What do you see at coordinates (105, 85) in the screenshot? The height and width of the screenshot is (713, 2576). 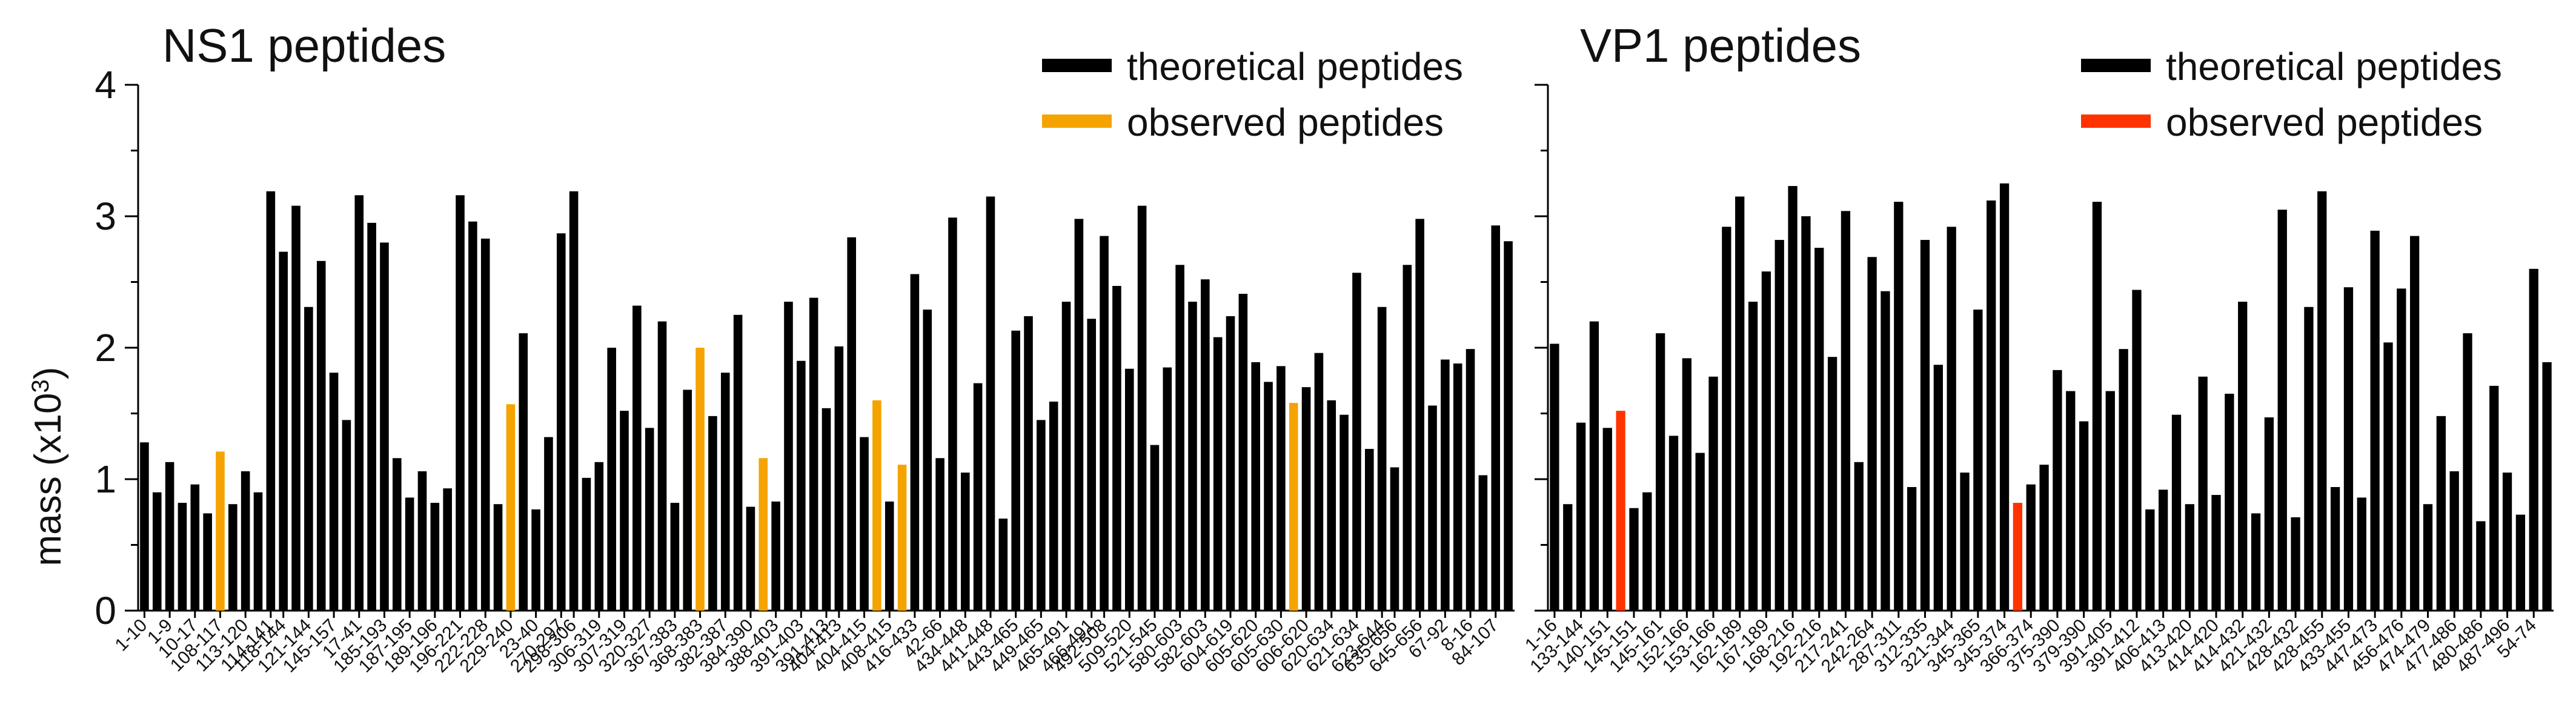 I see `y-tick-label: 4` at bounding box center [105, 85].